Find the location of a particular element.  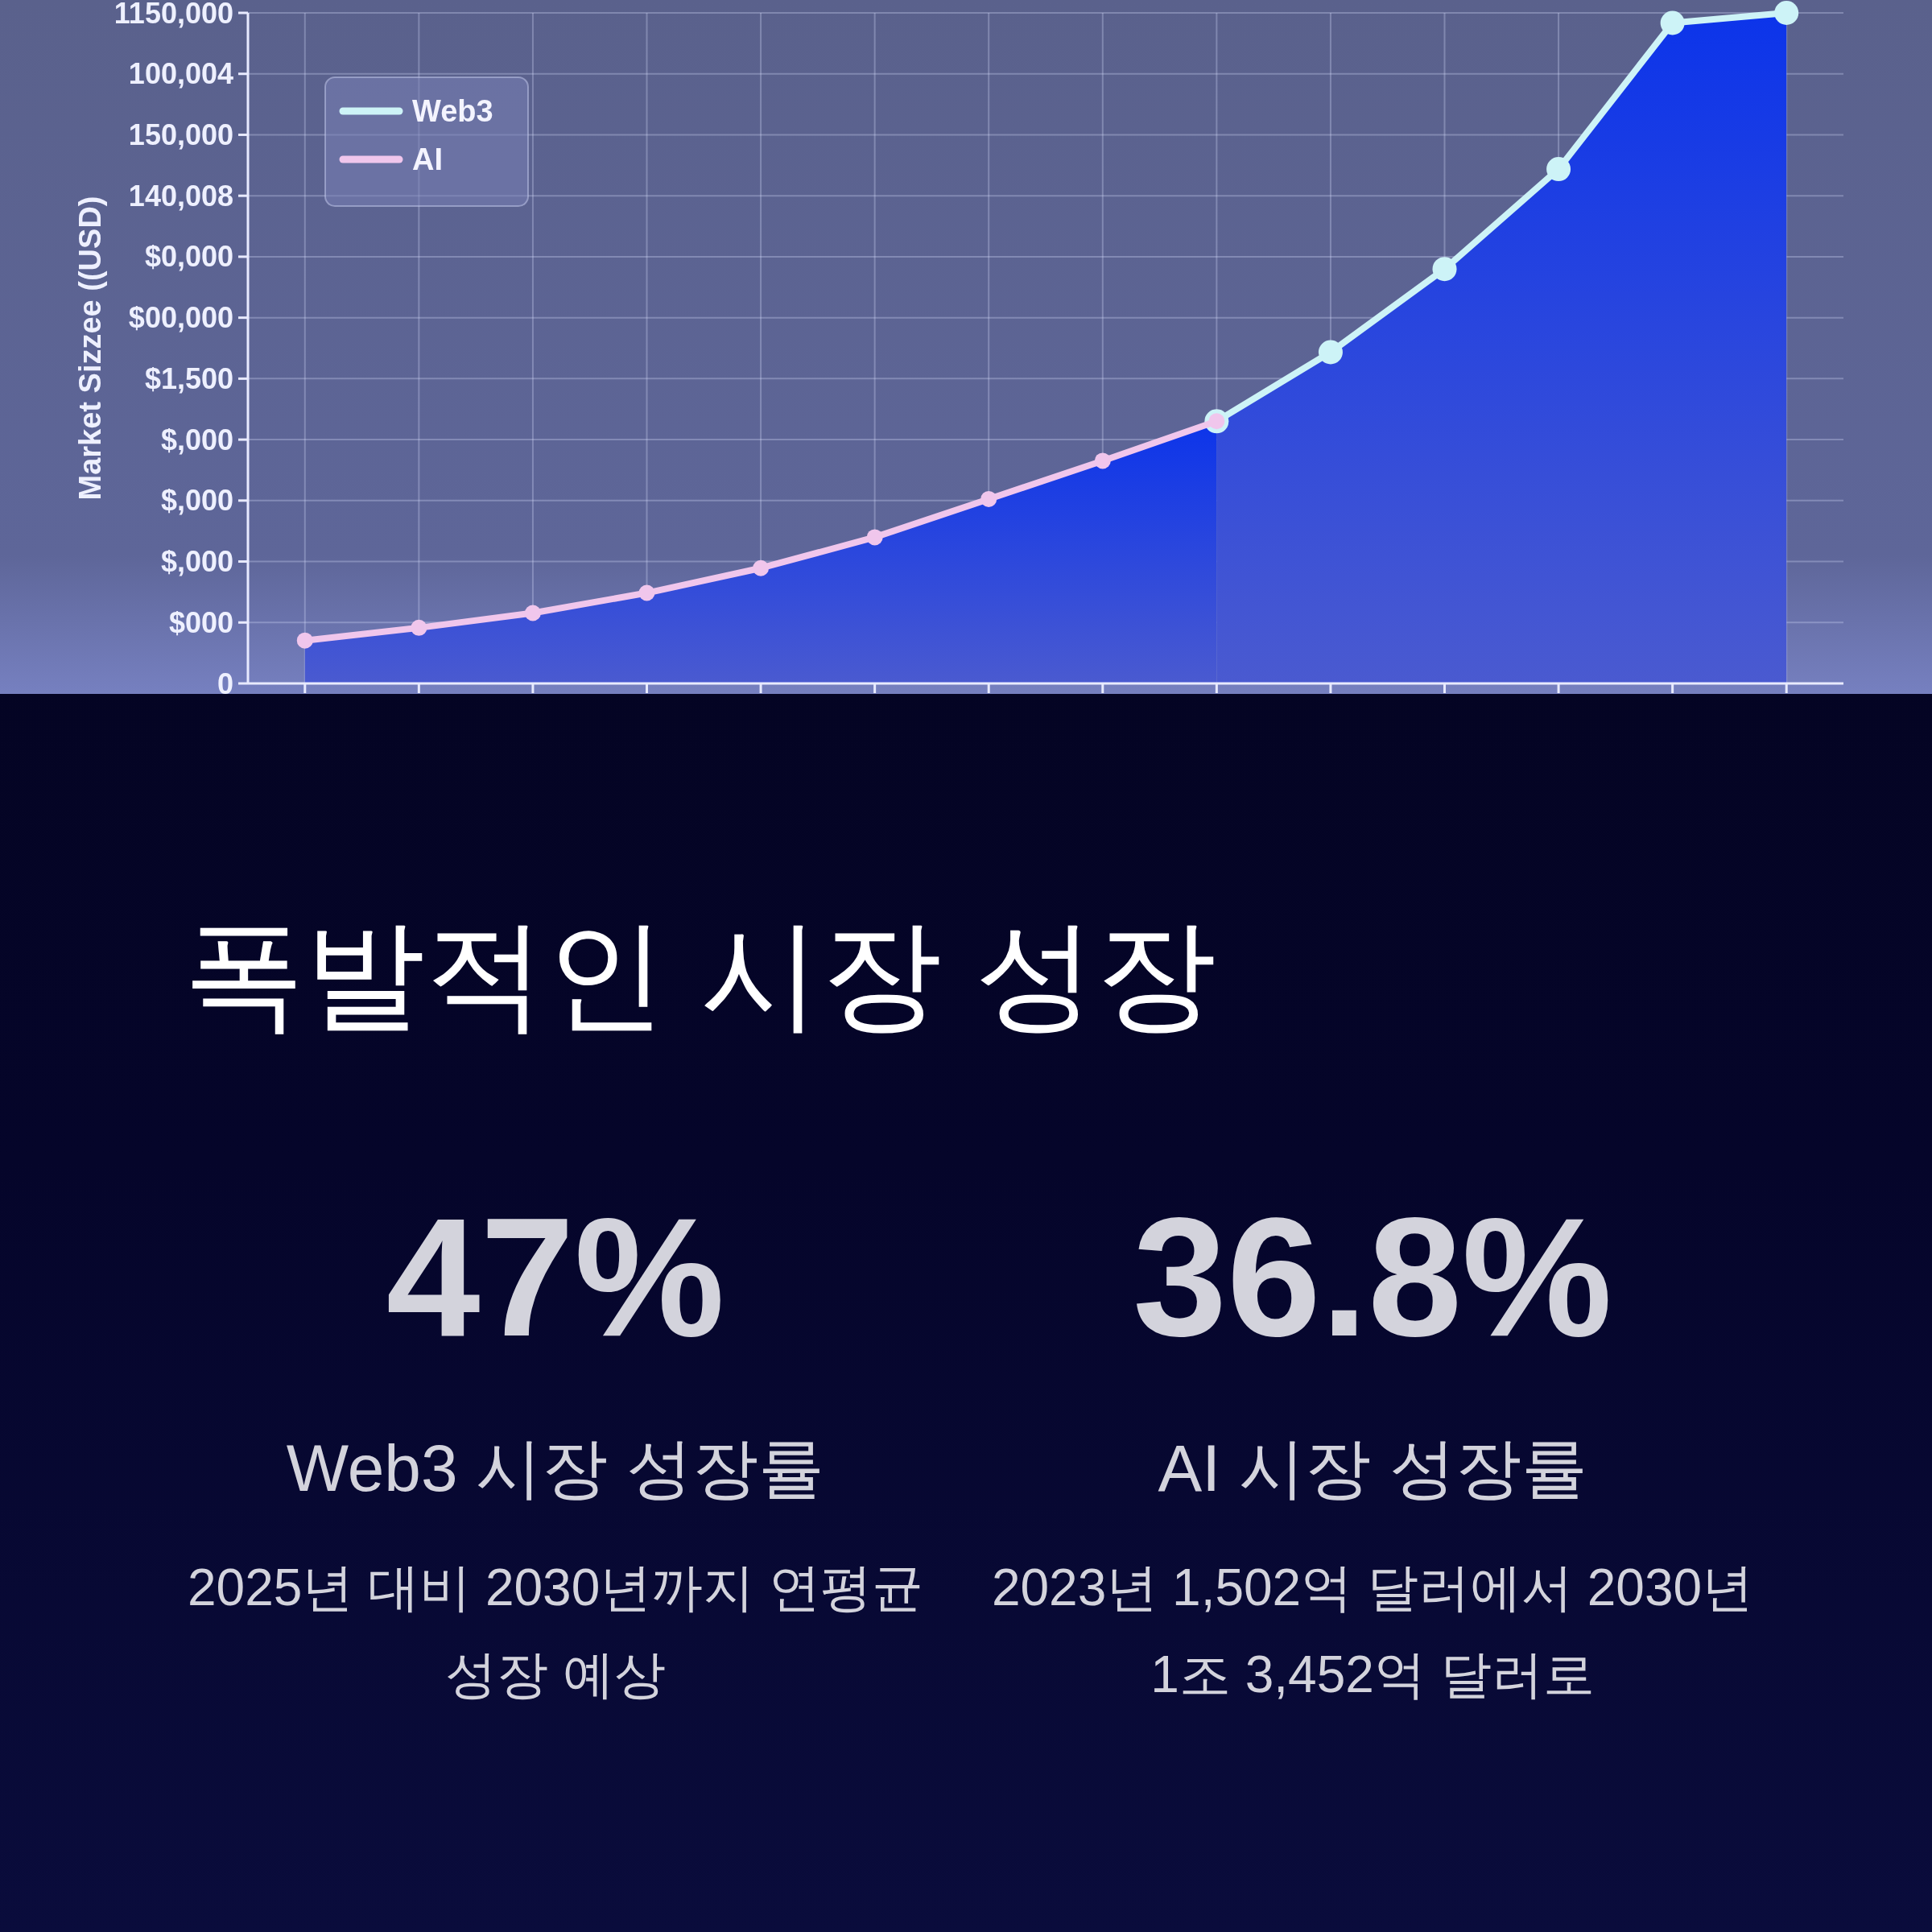

text: 폭발적인 시장 성장 is located at coordinates (700, 974).